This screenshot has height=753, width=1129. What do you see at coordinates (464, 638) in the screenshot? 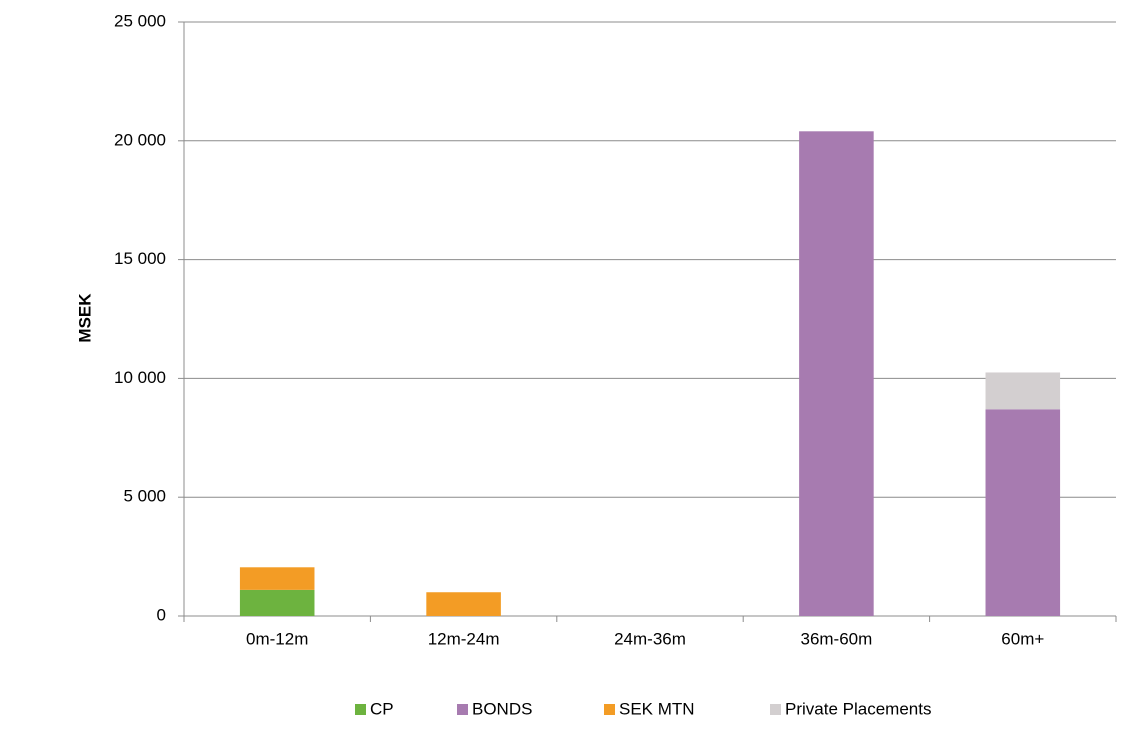
I see `x-tick-label: 12m-24m` at bounding box center [464, 638].